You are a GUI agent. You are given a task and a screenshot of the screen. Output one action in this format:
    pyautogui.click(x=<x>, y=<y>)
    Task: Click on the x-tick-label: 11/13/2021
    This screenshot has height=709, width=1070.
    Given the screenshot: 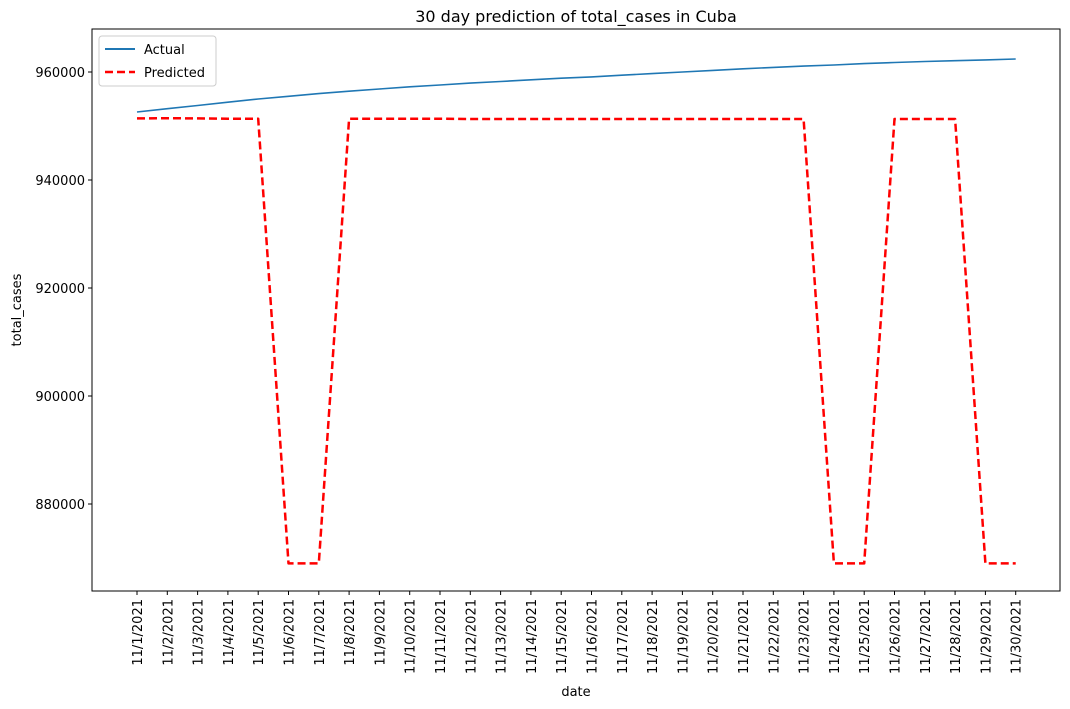 What is the action you would take?
    pyautogui.click(x=502, y=636)
    